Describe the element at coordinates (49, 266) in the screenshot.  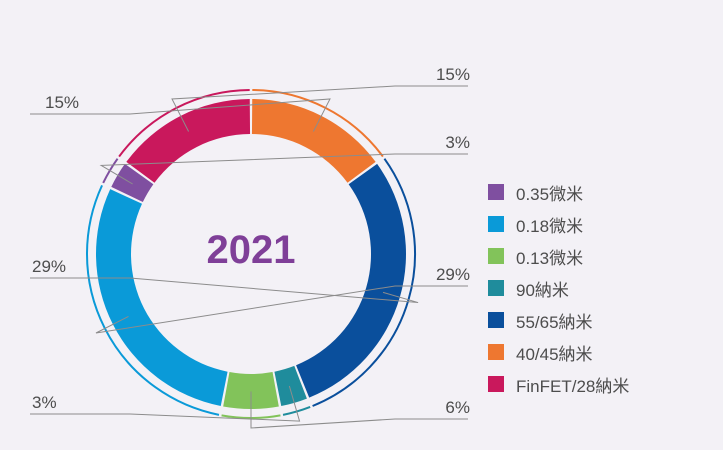
I see `percent-label-4: 29%` at that location.